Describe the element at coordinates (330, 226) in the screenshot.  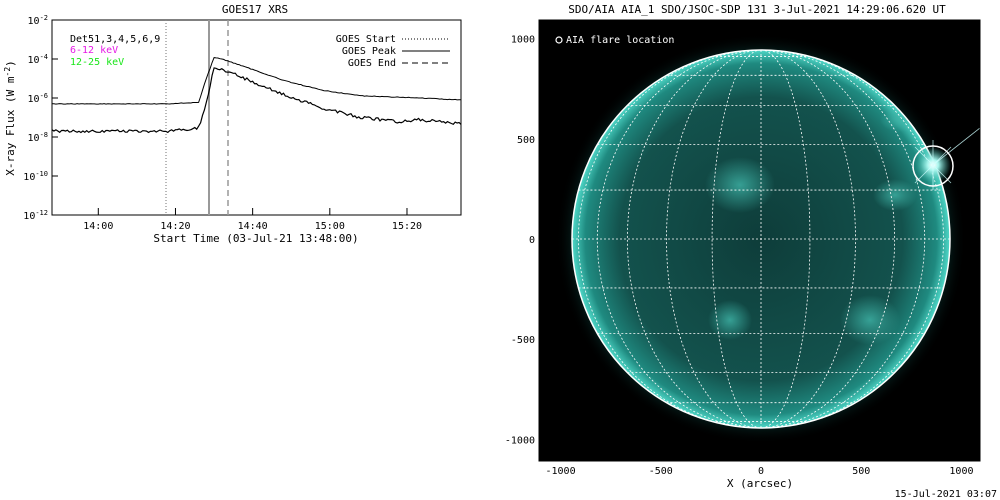
I see `goes-x-tick-label: 15:00` at that location.